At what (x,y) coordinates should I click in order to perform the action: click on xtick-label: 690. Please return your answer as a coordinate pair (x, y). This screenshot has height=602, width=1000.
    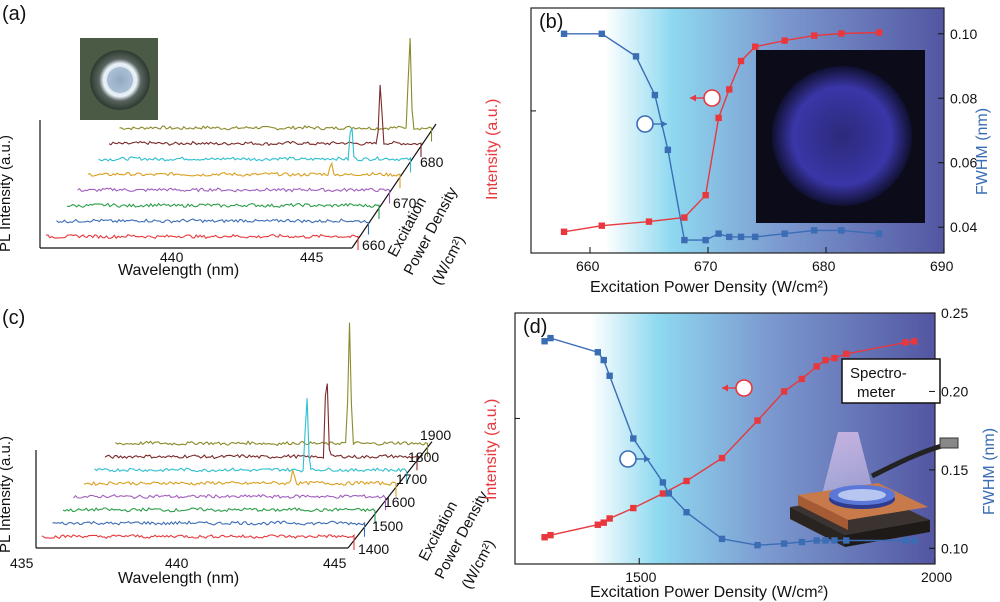
    Looking at the image, I should click on (942, 266).